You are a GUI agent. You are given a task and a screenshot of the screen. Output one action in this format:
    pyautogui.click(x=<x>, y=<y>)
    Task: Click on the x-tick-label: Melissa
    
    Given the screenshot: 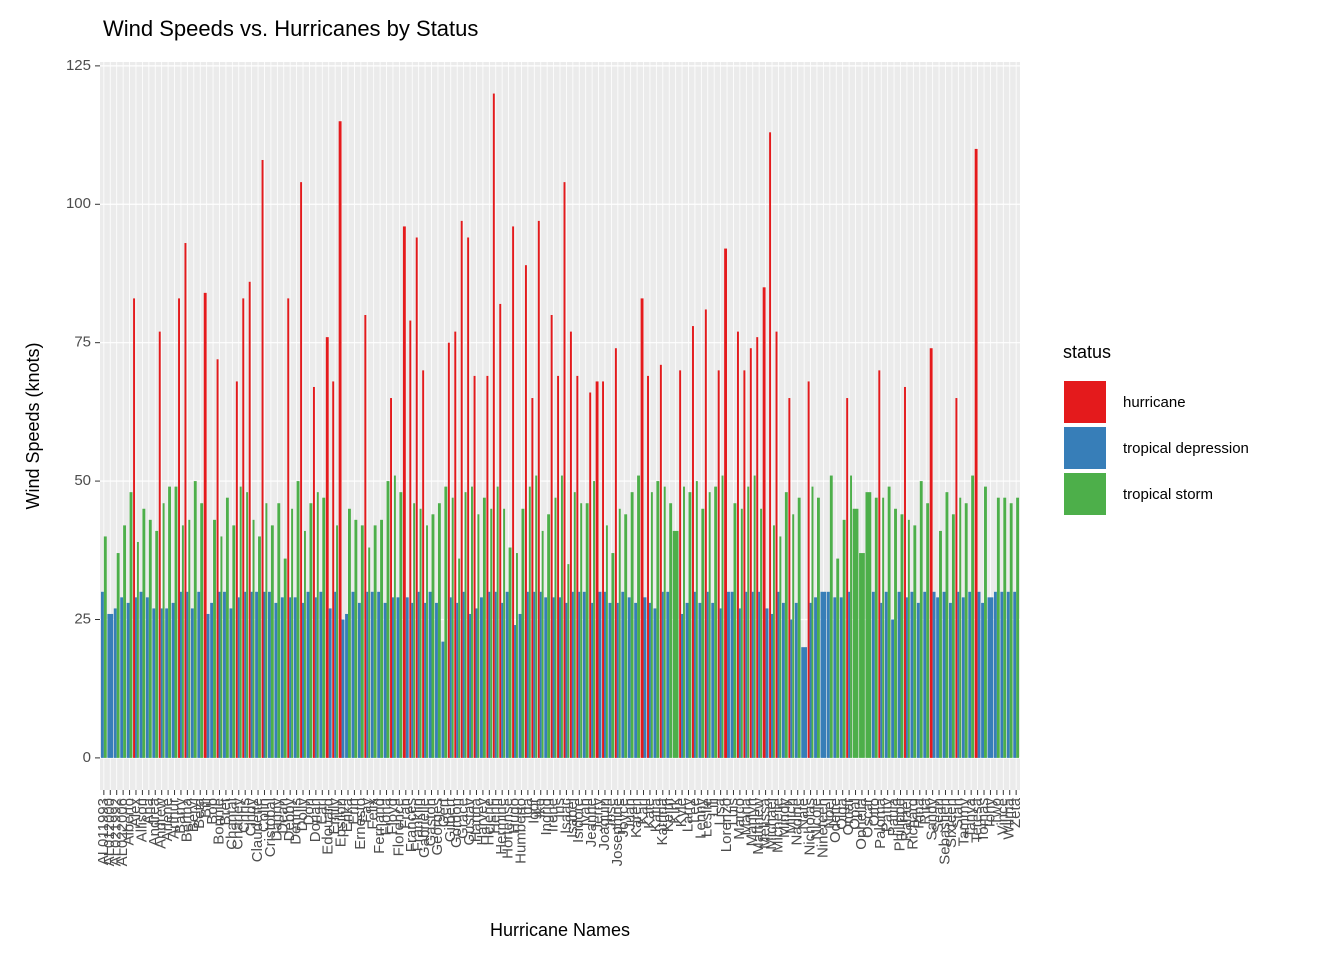 What is the action you would take?
    pyautogui.click(x=765, y=823)
    